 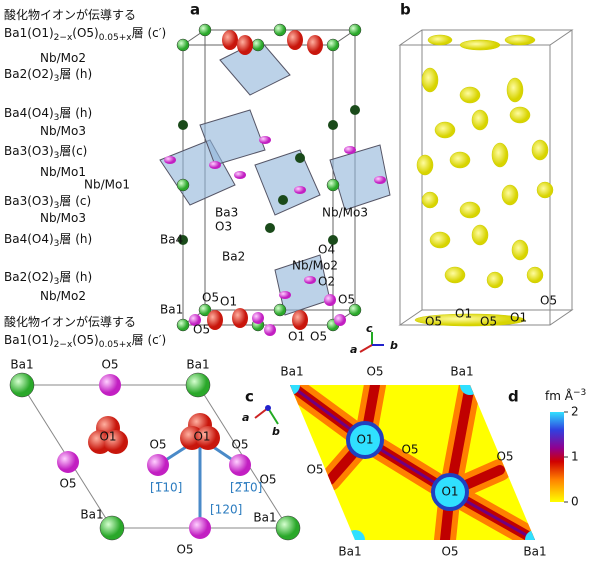 I want to click on layer-label: 酸化物イオンが伝導する, so click(x=70, y=321).